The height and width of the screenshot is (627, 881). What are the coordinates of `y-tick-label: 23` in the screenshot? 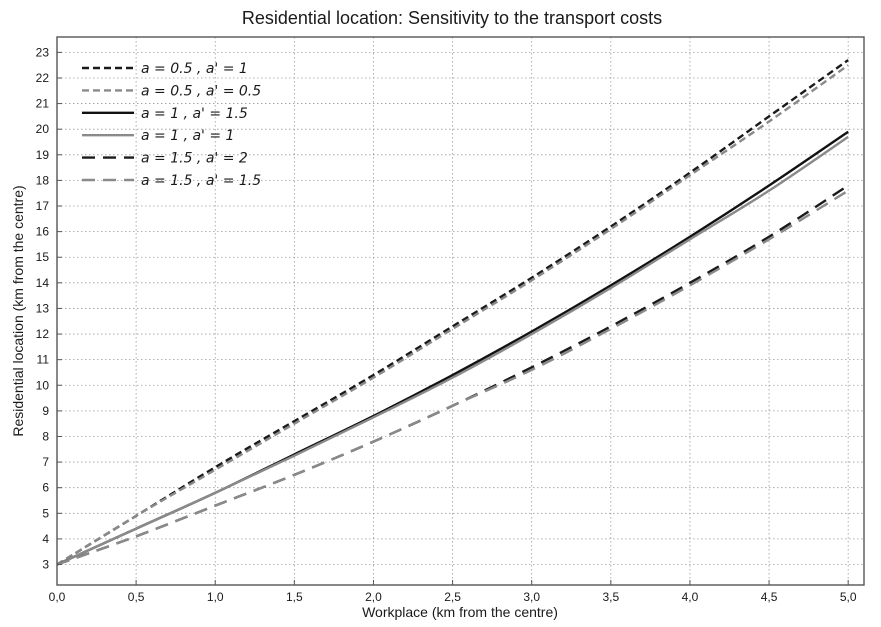 It's located at (43, 52).